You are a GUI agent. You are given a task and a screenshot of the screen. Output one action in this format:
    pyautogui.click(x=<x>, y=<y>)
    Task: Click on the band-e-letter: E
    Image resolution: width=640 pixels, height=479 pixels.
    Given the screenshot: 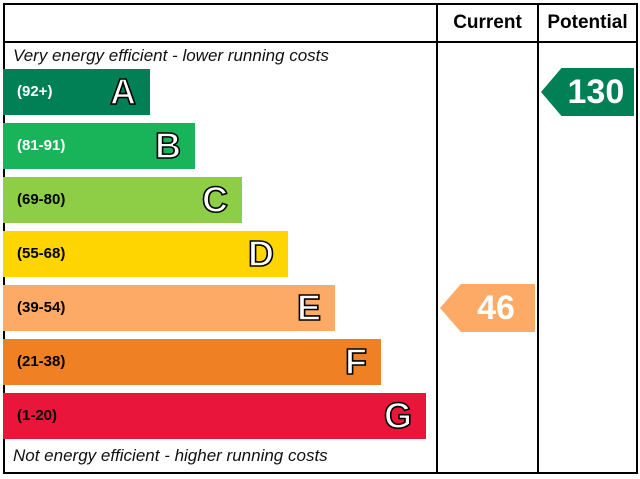 What is the action you would take?
    pyautogui.click(x=309, y=307)
    